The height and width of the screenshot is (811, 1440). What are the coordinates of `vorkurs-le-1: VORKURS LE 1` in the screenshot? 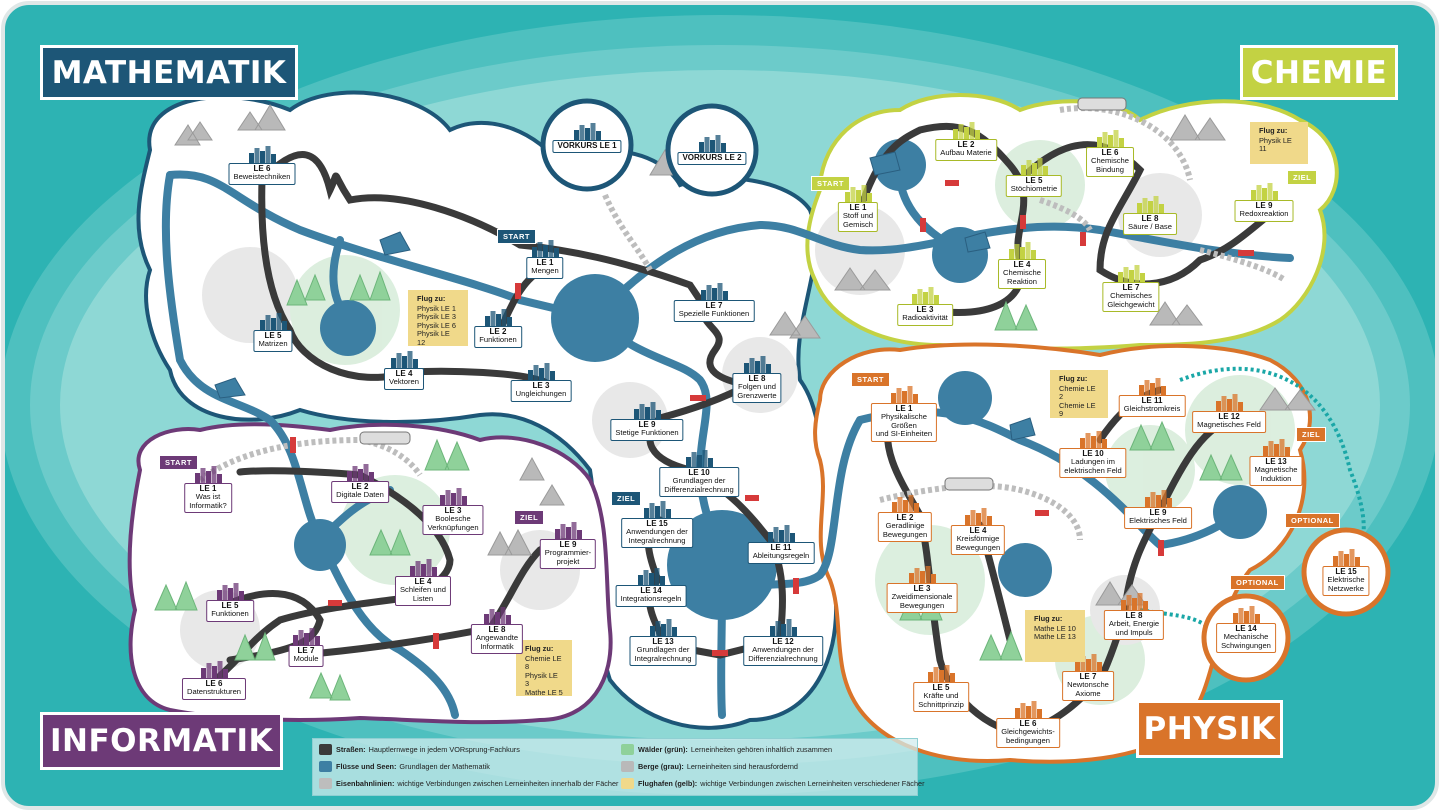 It's located at (587, 147).